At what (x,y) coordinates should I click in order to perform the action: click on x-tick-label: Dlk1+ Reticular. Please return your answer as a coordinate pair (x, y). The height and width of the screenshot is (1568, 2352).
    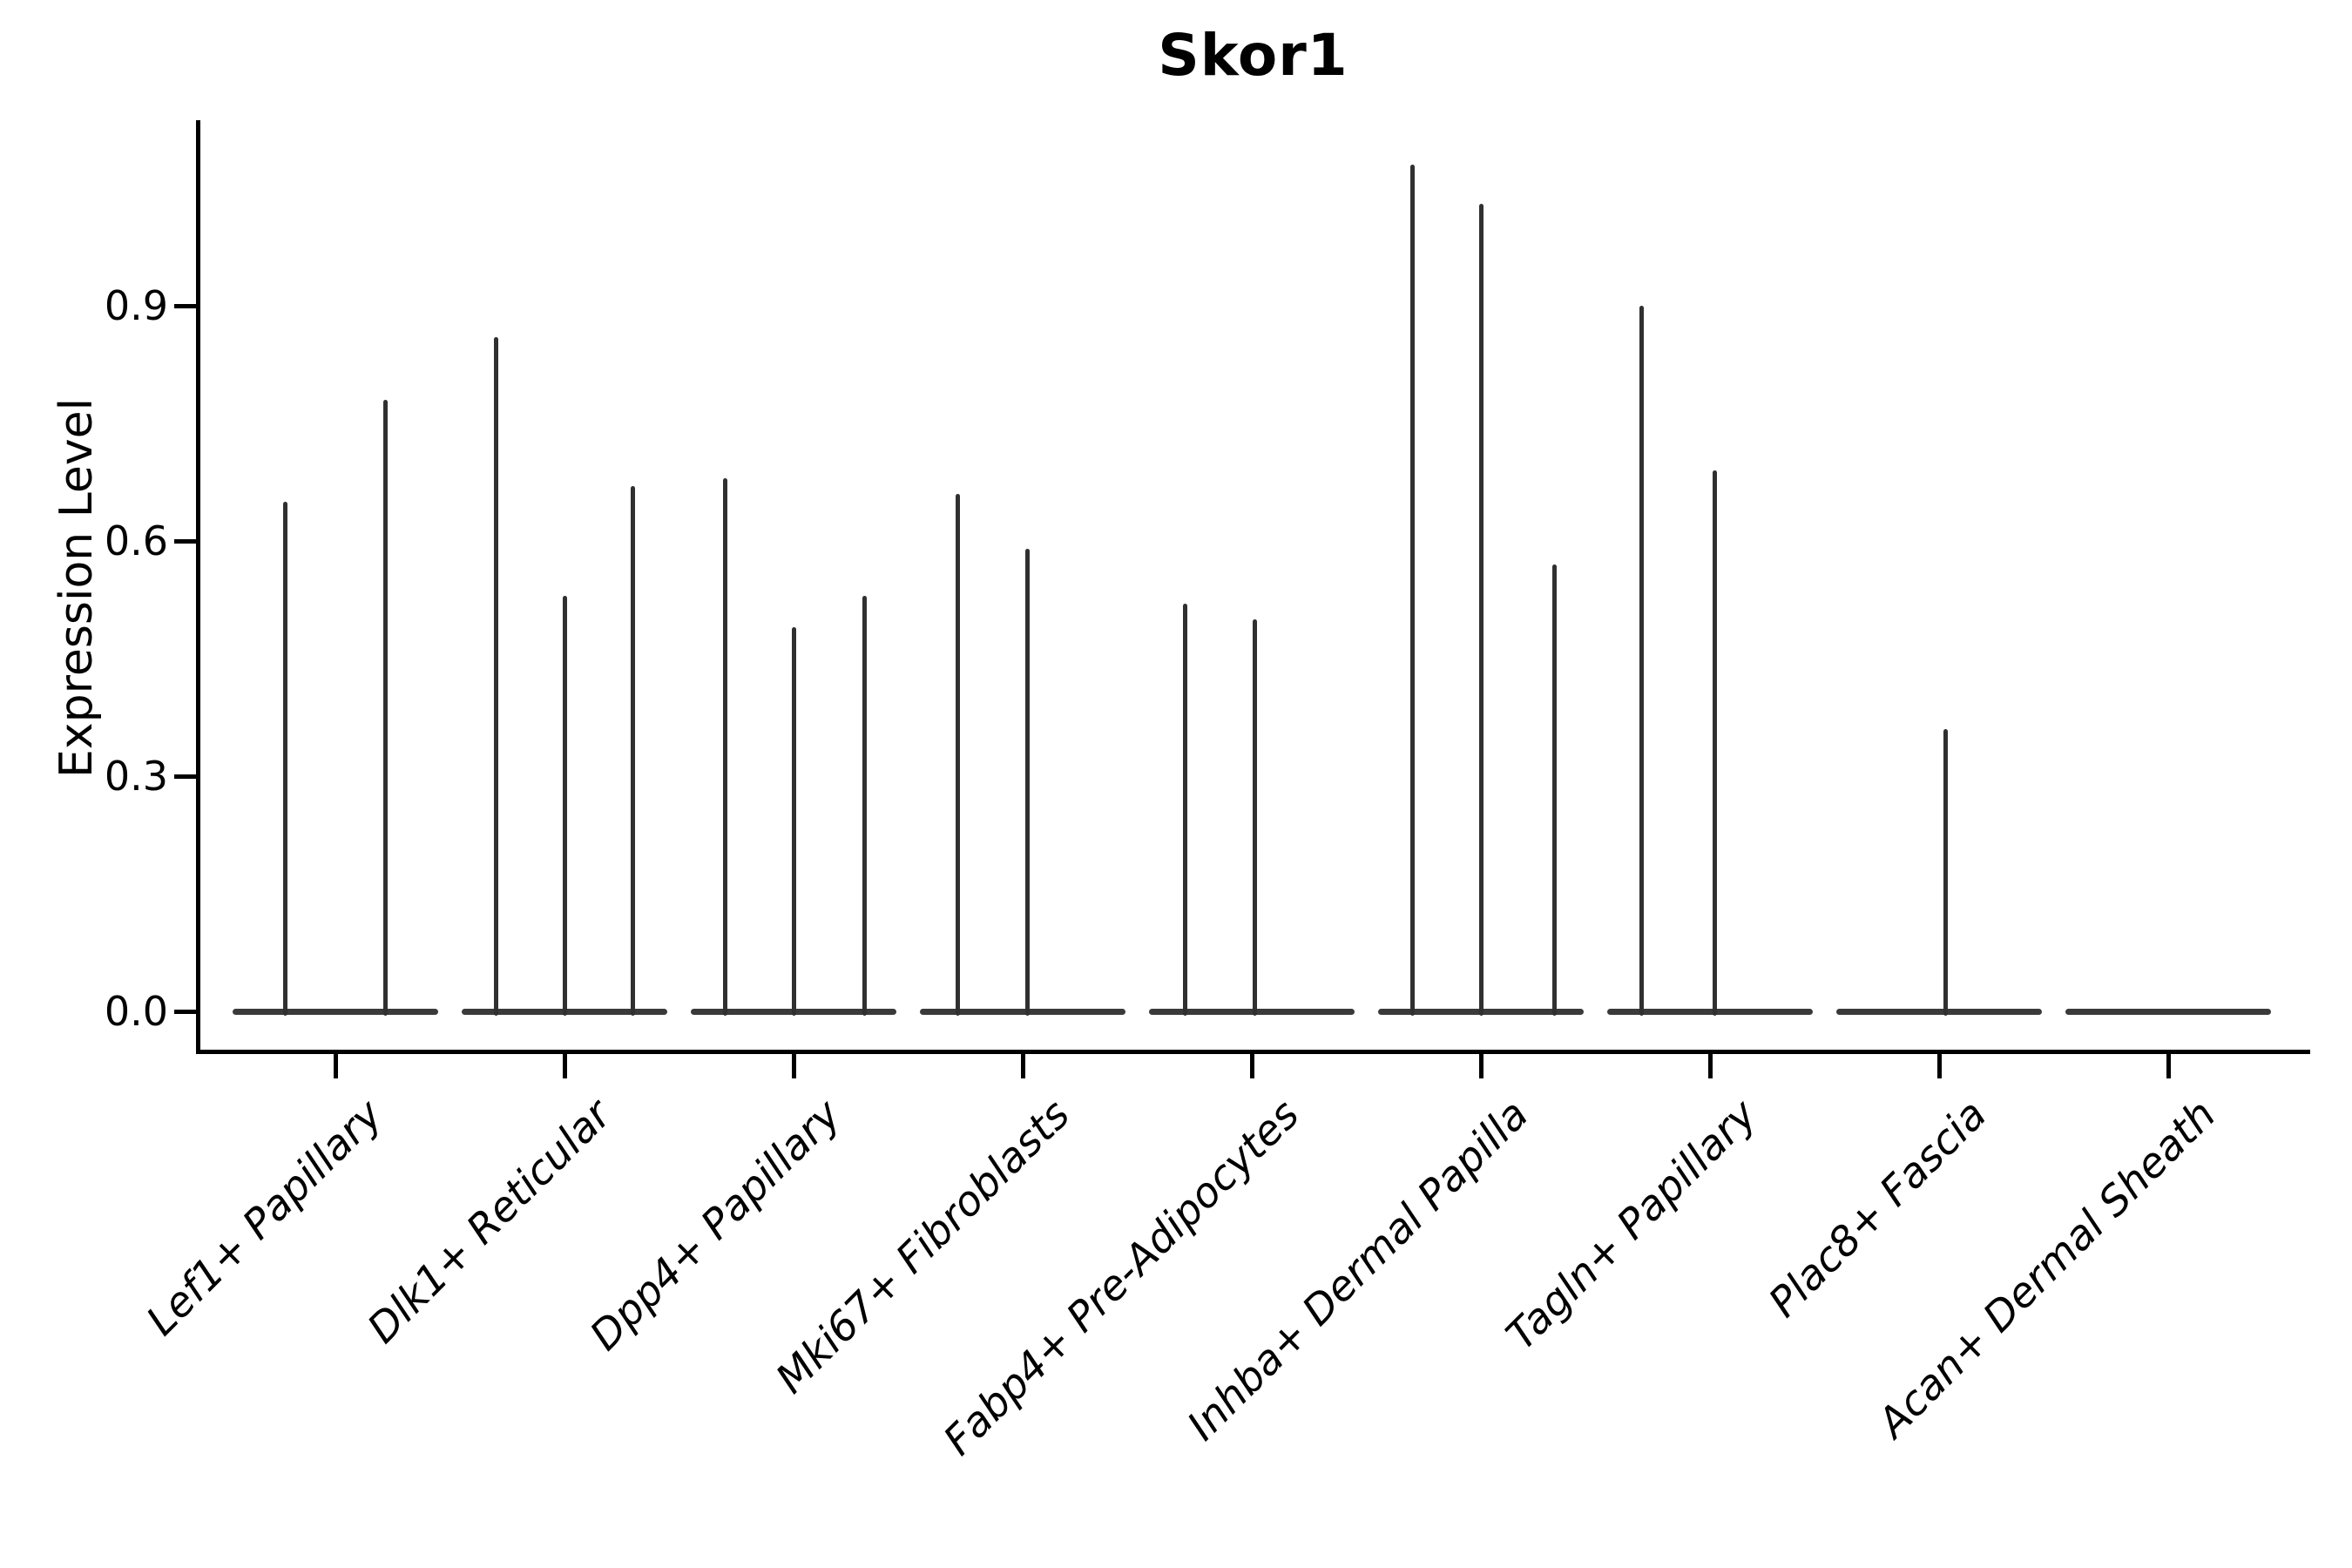
    Looking at the image, I should click on (490, 1222).